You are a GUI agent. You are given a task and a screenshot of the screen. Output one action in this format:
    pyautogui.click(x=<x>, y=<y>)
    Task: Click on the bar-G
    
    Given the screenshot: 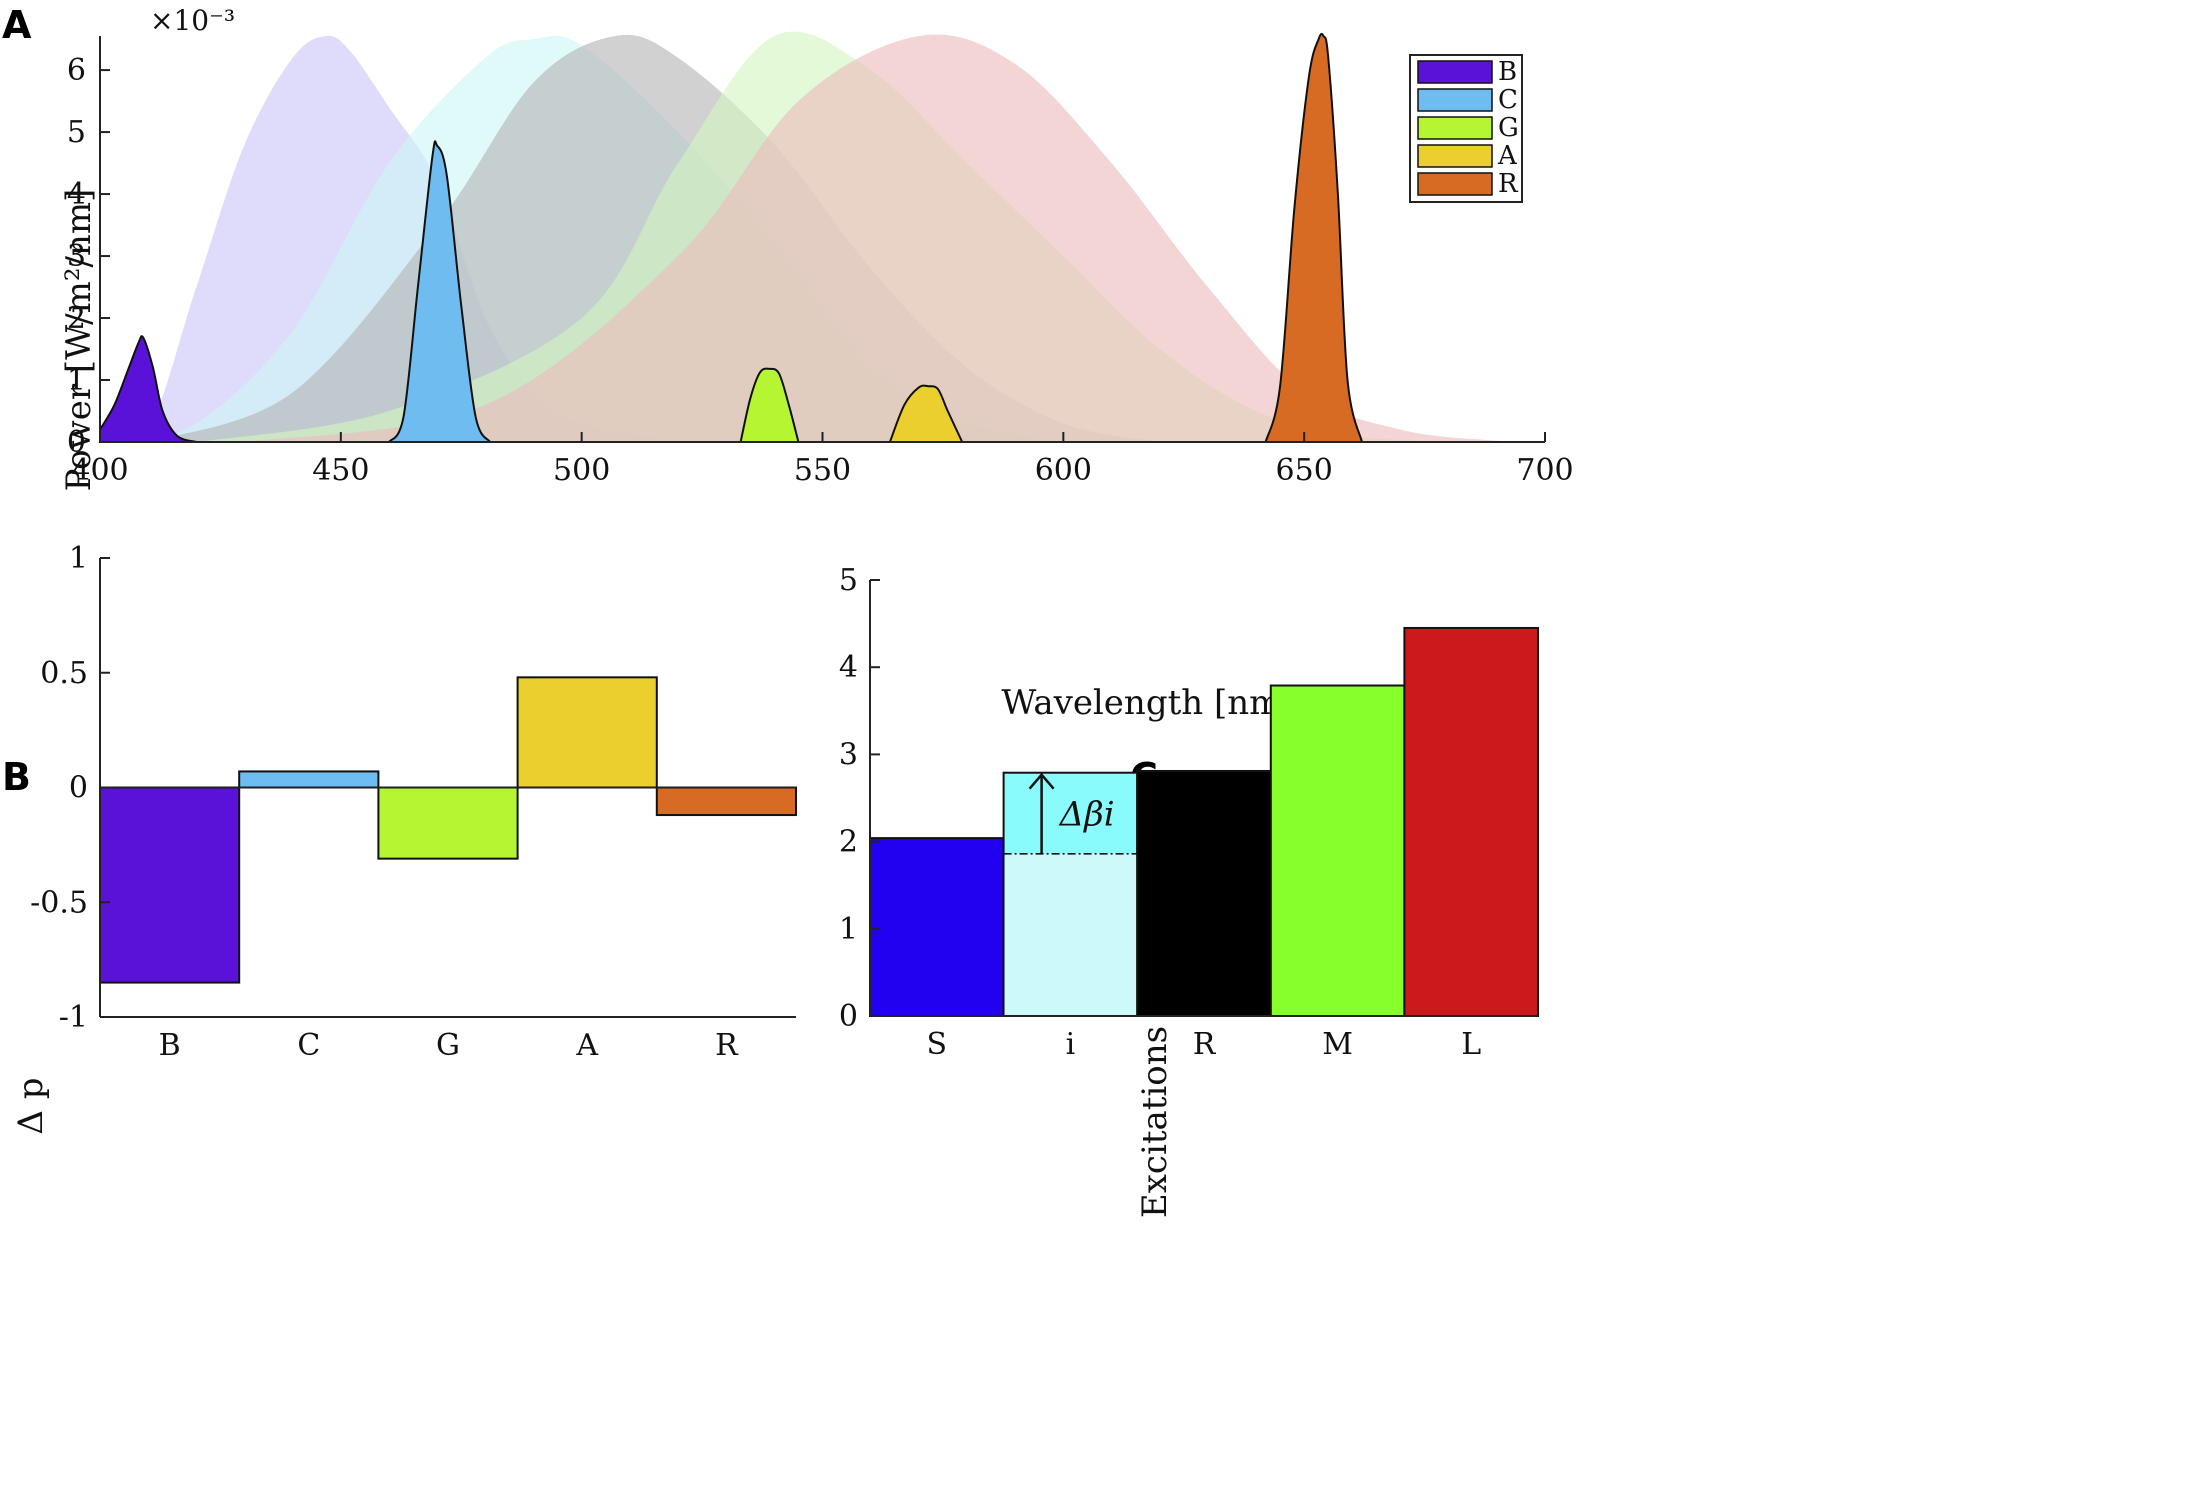 What is the action you would take?
    pyautogui.click(x=448, y=823)
    